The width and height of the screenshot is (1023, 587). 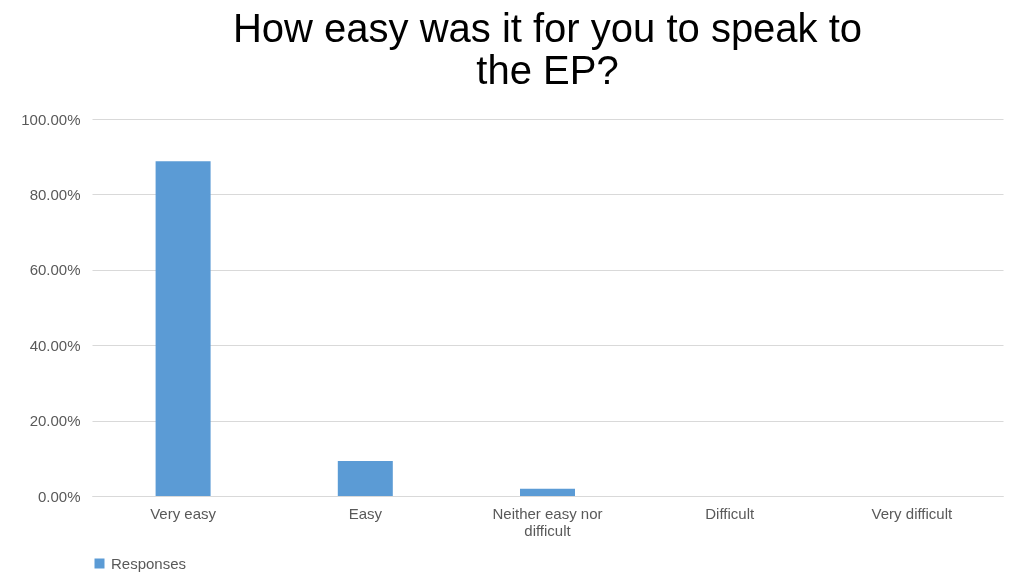 What do you see at coordinates (55, 270) in the screenshot?
I see `y-tick-label: 60.00%` at bounding box center [55, 270].